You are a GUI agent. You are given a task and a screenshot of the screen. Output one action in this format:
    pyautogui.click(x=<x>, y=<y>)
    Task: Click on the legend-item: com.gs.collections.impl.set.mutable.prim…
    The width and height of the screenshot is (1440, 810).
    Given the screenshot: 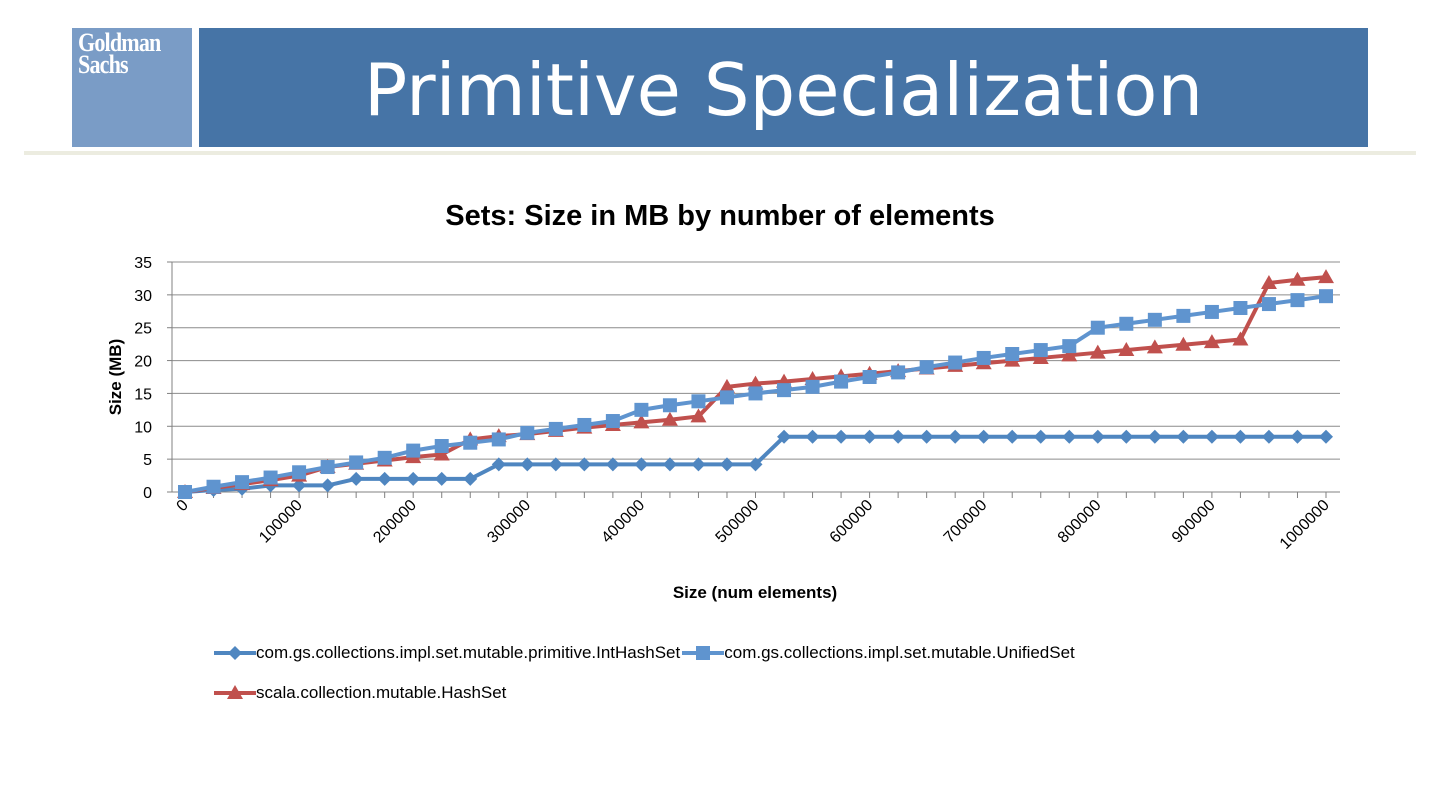 What is the action you would take?
    pyautogui.click(x=447, y=653)
    